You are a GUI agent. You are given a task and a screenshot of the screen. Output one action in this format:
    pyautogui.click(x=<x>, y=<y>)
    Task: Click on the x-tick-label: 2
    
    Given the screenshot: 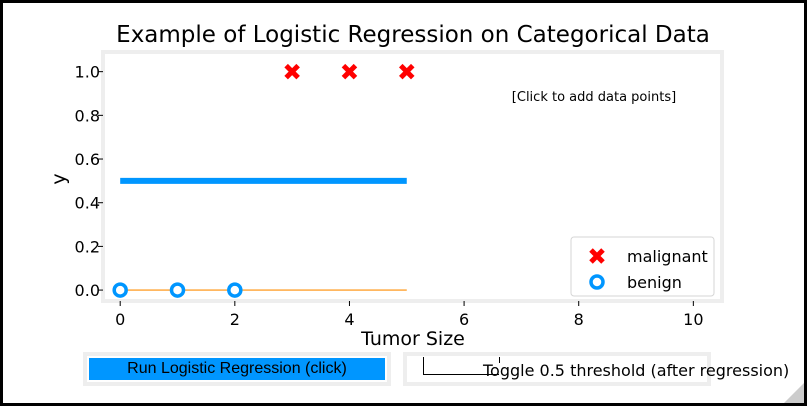 What is the action you would take?
    pyautogui.click(x=235, y=319)
    